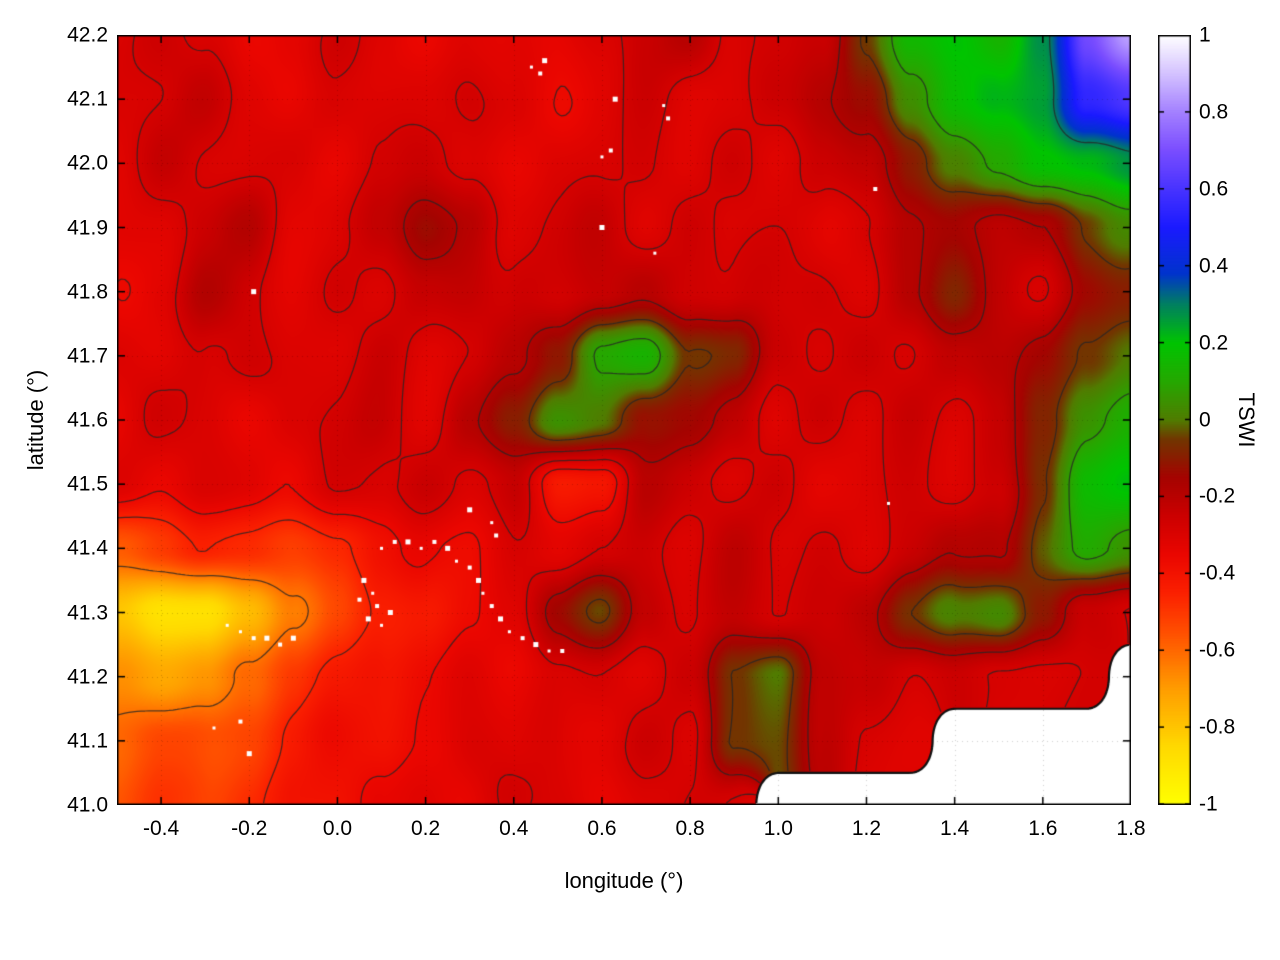 The width and height of the screenshot is (1280, 960). Describe the element at coordinates (1174, 420) in the screenshot. I see `colorbar-canvas` at that location.